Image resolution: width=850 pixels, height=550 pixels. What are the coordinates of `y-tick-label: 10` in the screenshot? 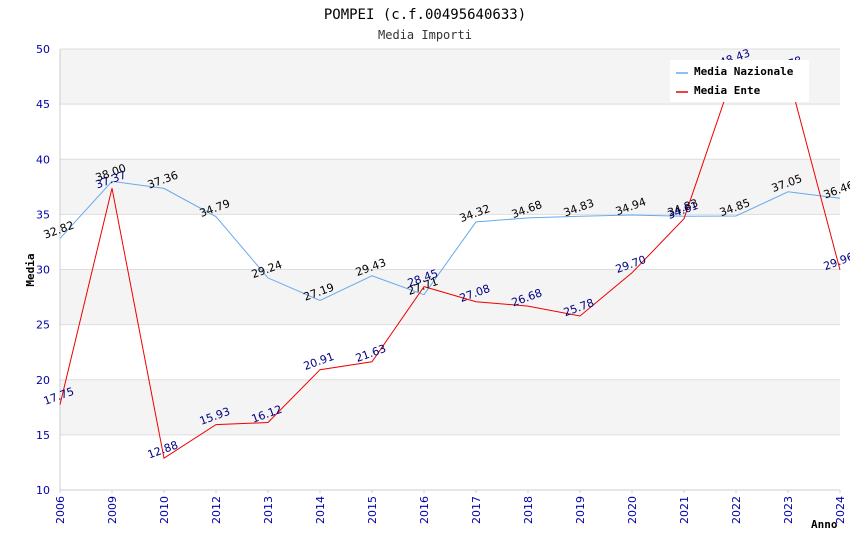 It's located at (43, 490).